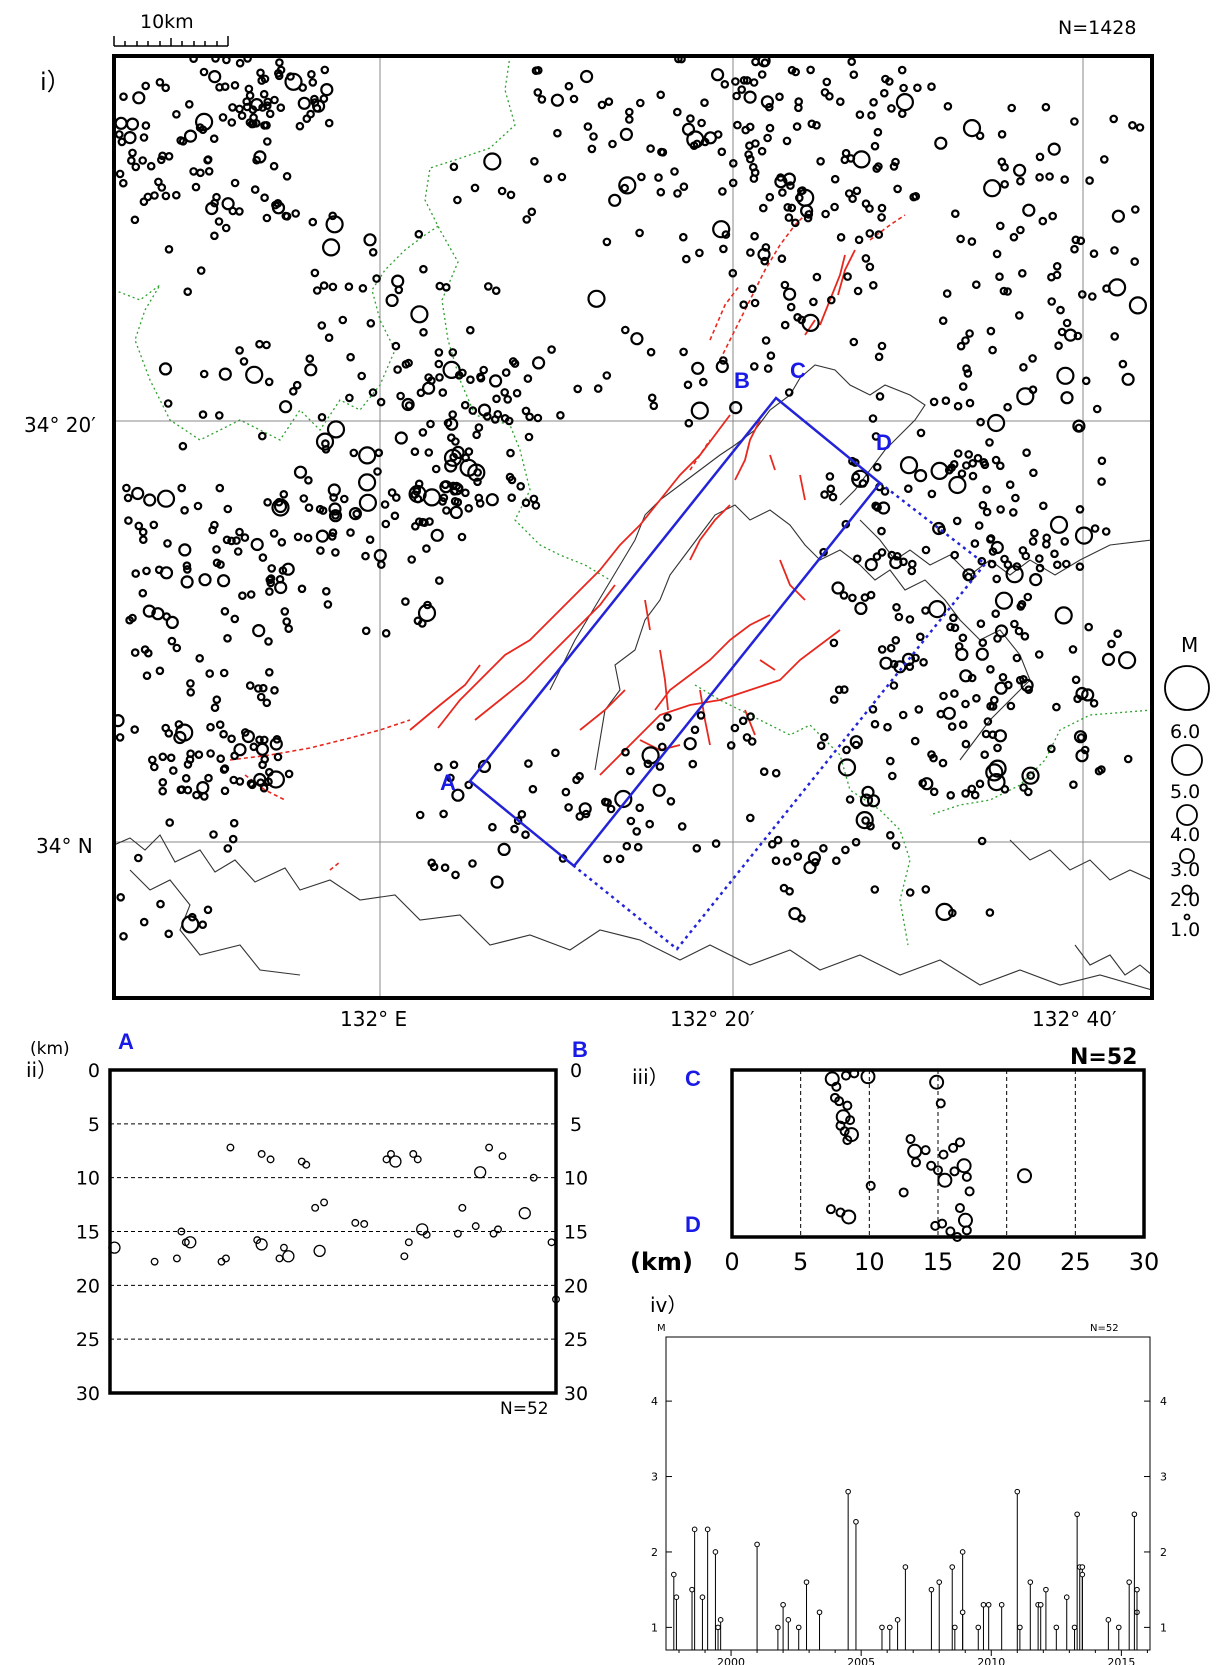  Describe the element at coordinates (55, 82) in the screenshot. I see `panel-i-label: i）` at that location.